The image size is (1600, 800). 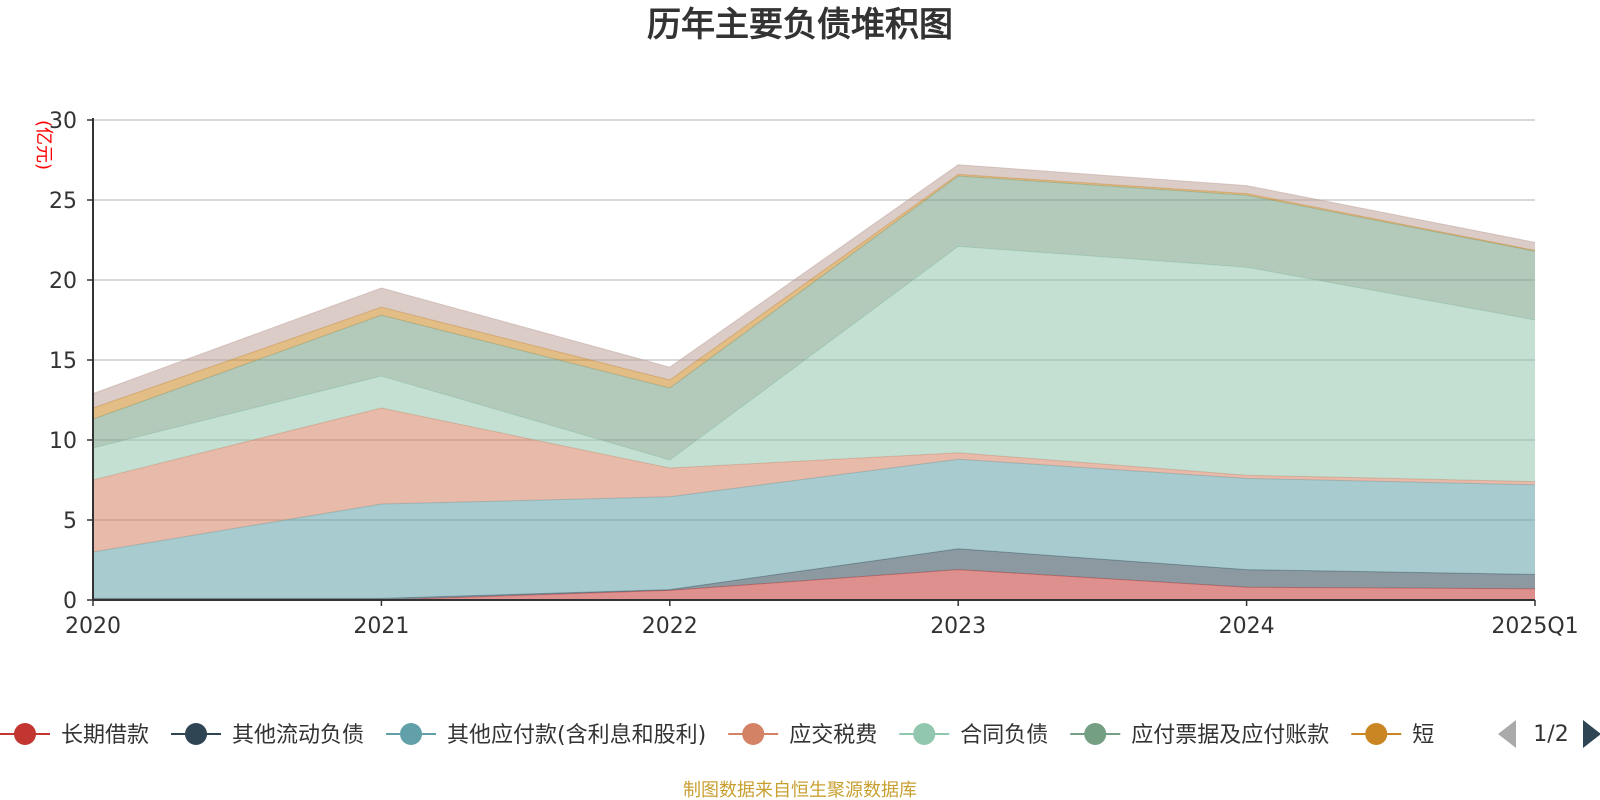 I want to click on legend-label: 长期借款, so click(x=105, y=735).